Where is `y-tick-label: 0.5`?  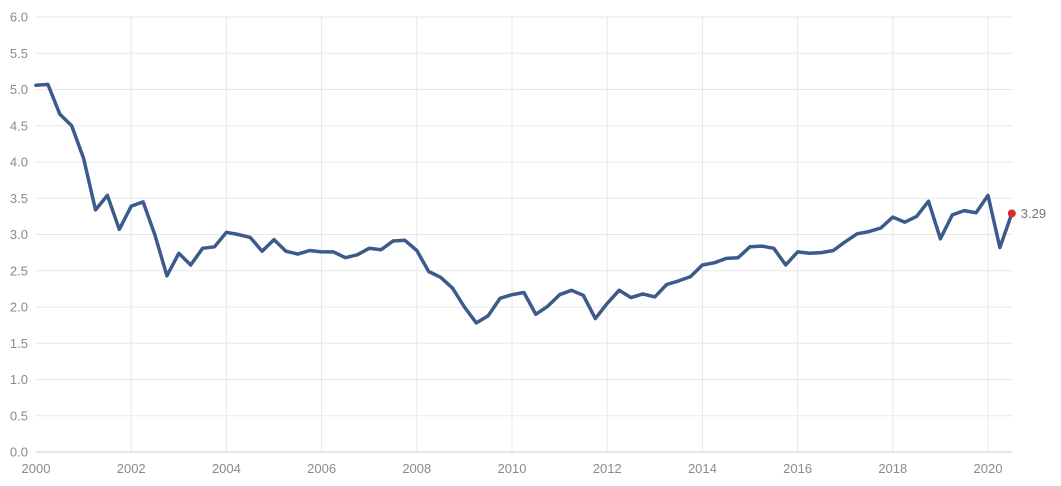
y-tick-label: 0.5 is located at coordinates (19, 415).